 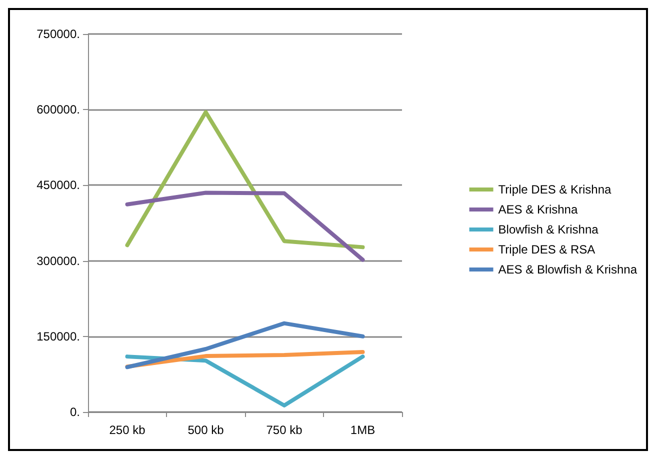 What do you see at coordinates (363, 430) in the screenshot?
I see `x-tick-label: 1MB` at bounding box center [363, 430].